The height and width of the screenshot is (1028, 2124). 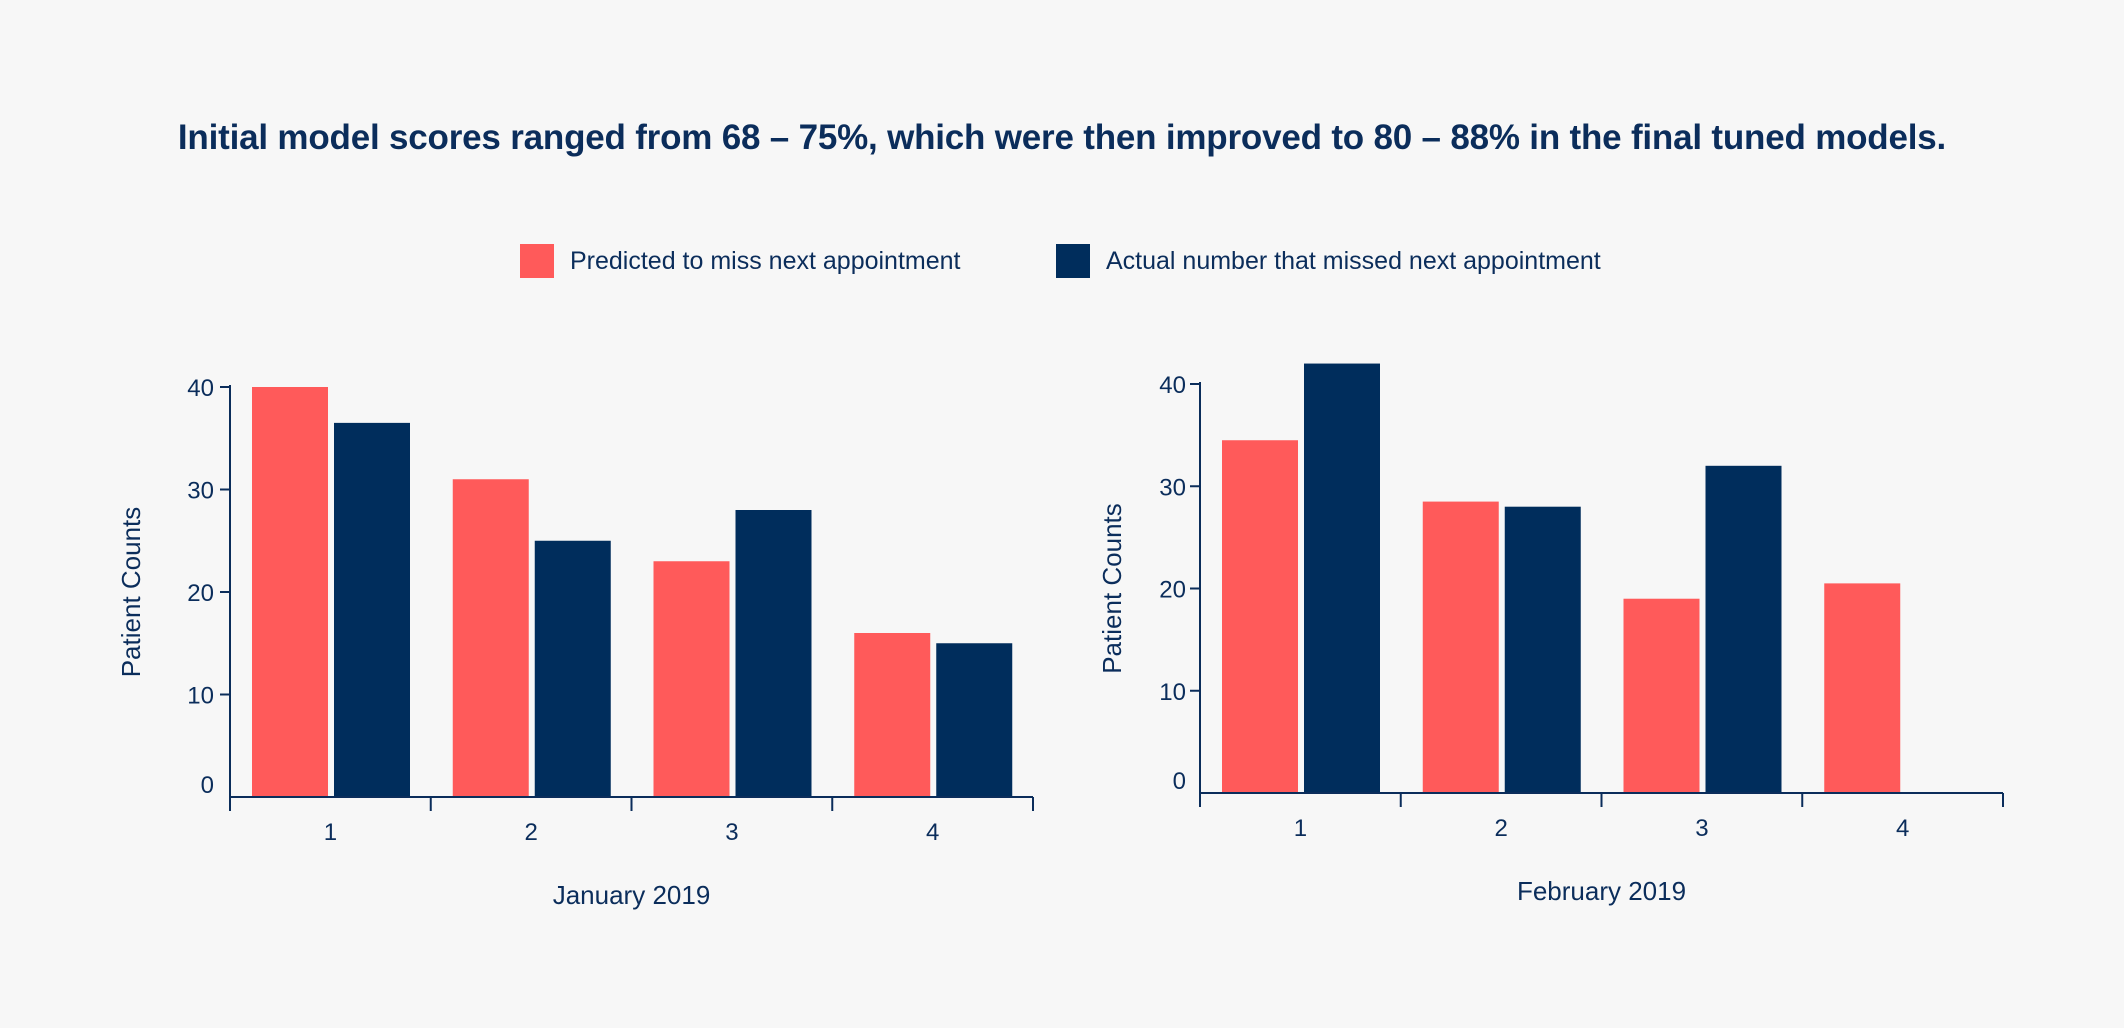 What do you see at coordinates (765, 260) in the screenshot?
I see `legend-label-predicted: Predicted to miss next appointment` at bounding box center [765, 260].